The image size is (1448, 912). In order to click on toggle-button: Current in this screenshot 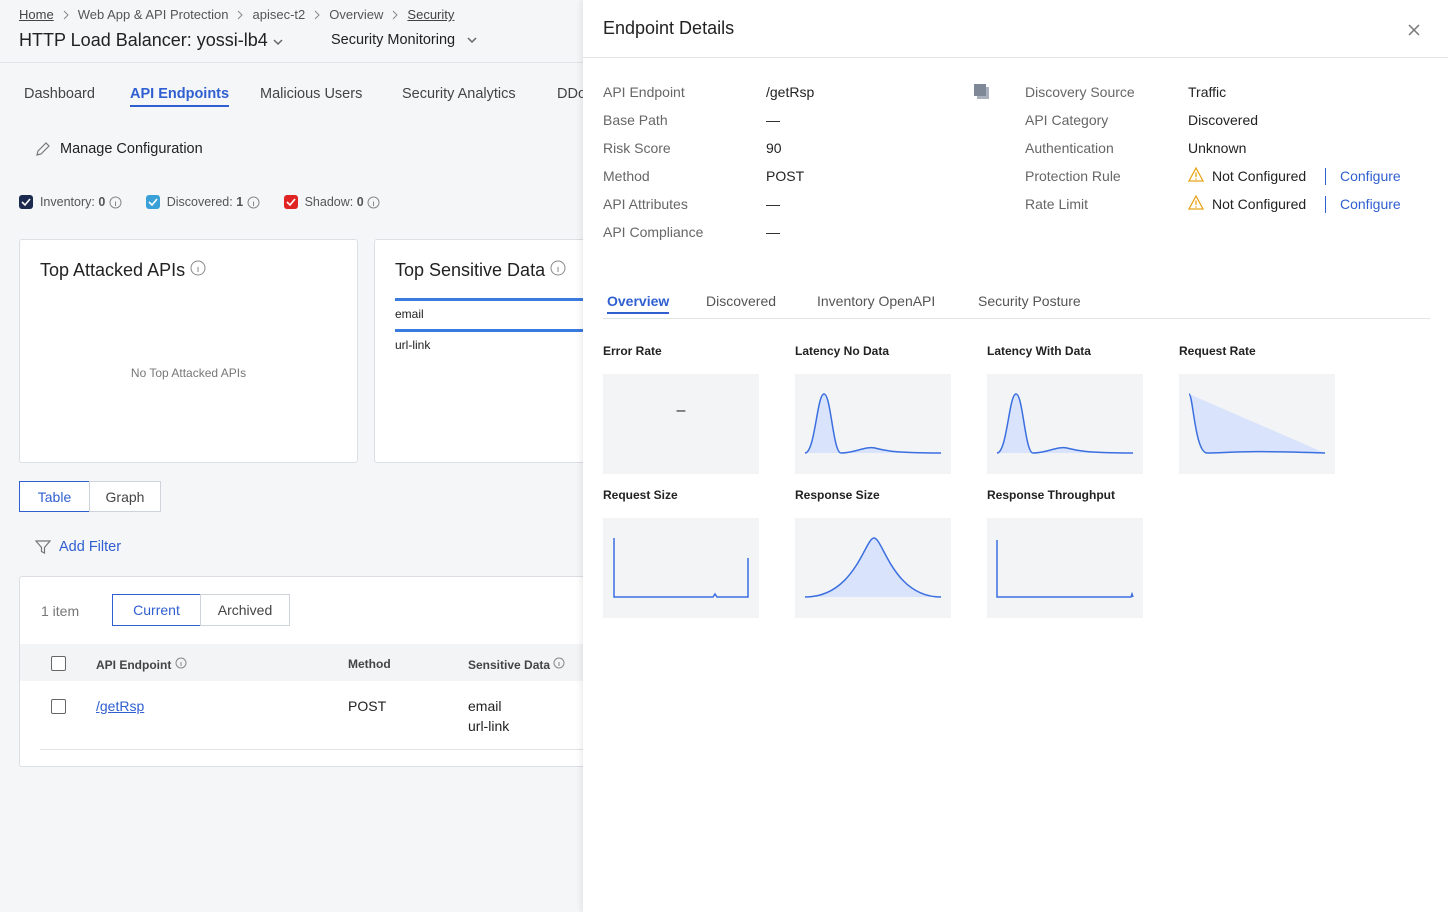, I will do `click(156, 610)`.